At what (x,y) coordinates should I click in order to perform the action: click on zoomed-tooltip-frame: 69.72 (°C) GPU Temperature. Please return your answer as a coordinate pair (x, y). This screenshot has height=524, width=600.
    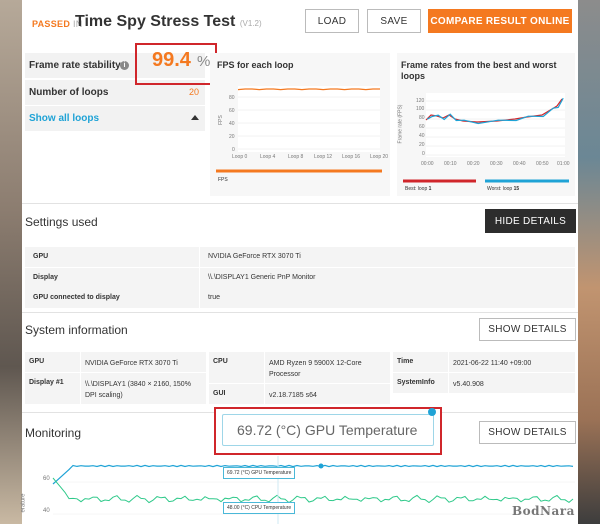
    Looking at the image, I should click on (328, 430).